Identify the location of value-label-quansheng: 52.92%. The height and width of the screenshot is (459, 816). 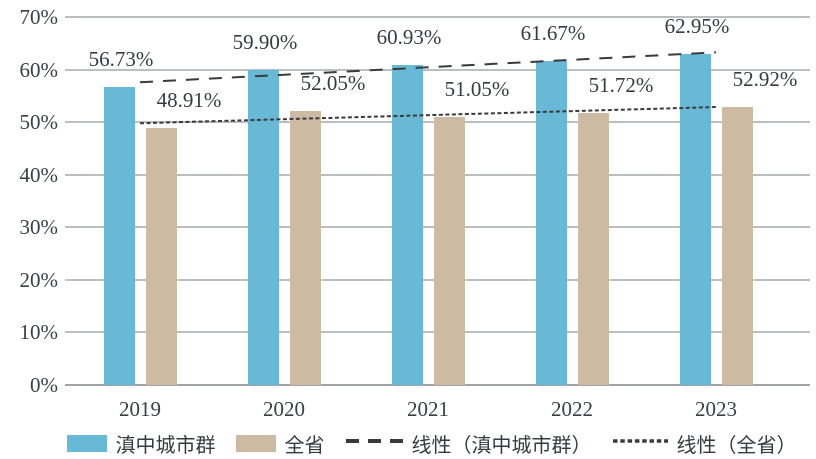
(765, 78).